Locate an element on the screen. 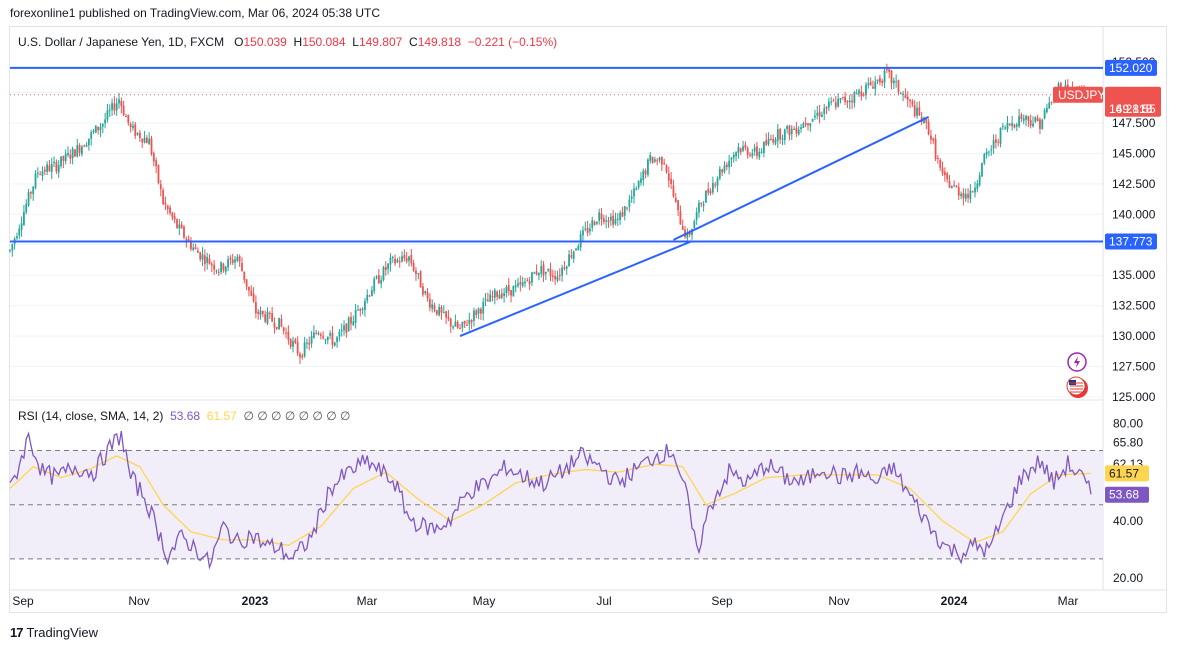 The width and height of the screenshot is (1177, 650). rsi-sma-badge: 61.57 is located at coordinates (1127, 473).